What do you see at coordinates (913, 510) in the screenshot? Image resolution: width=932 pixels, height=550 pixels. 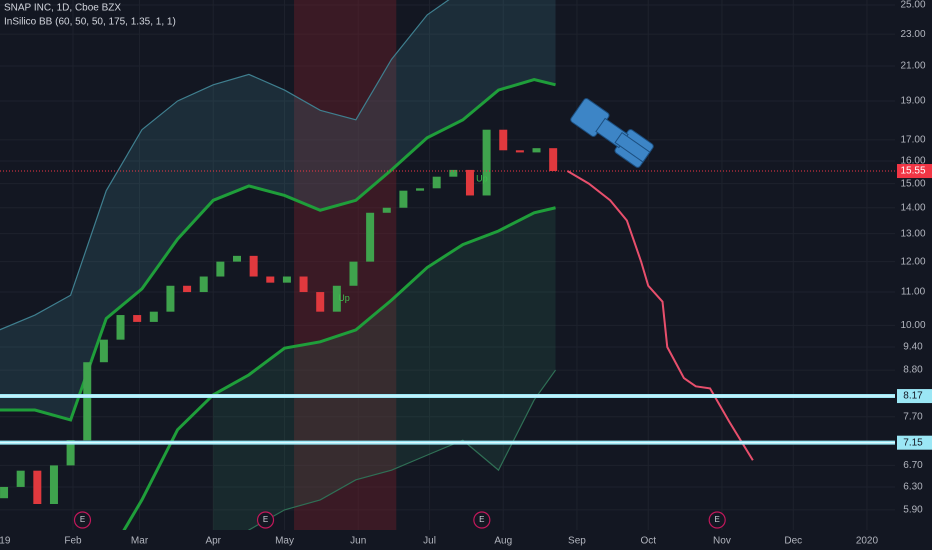 I see `y-tick-label: 5.90` at bounding box center [913, 510].